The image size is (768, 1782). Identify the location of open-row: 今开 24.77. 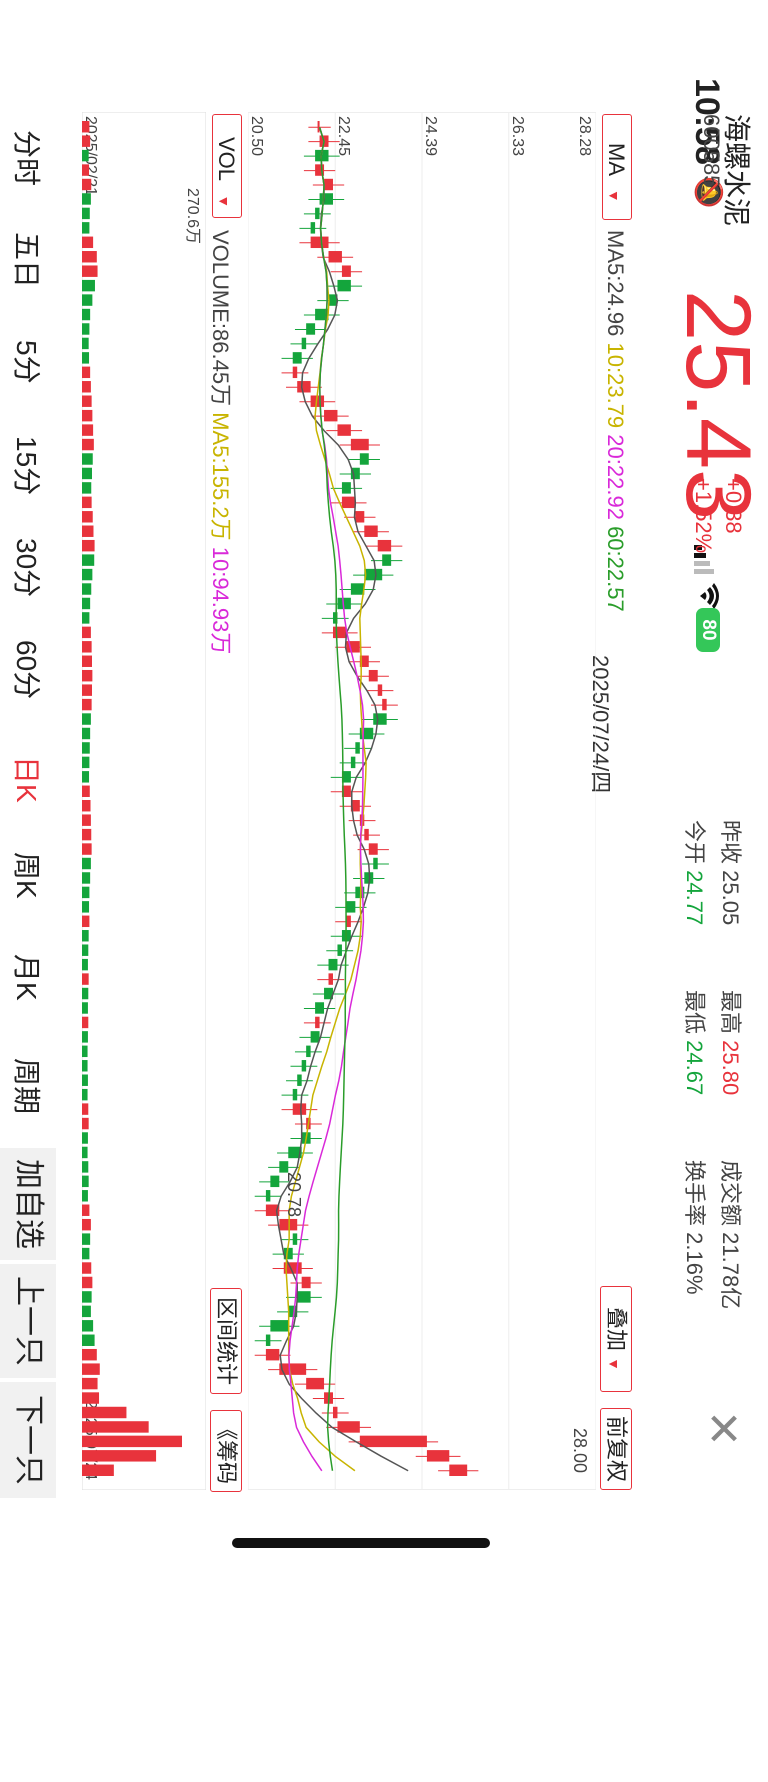
(694, 873).